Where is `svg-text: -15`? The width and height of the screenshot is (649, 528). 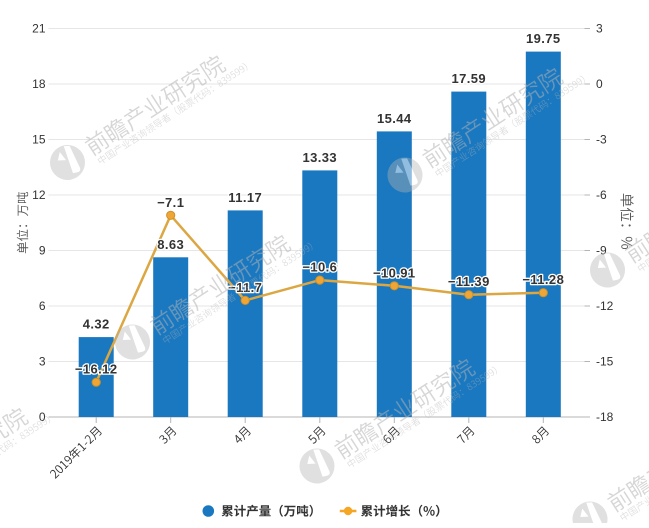 svg-text: -15 is located at coordinates (605, 362).